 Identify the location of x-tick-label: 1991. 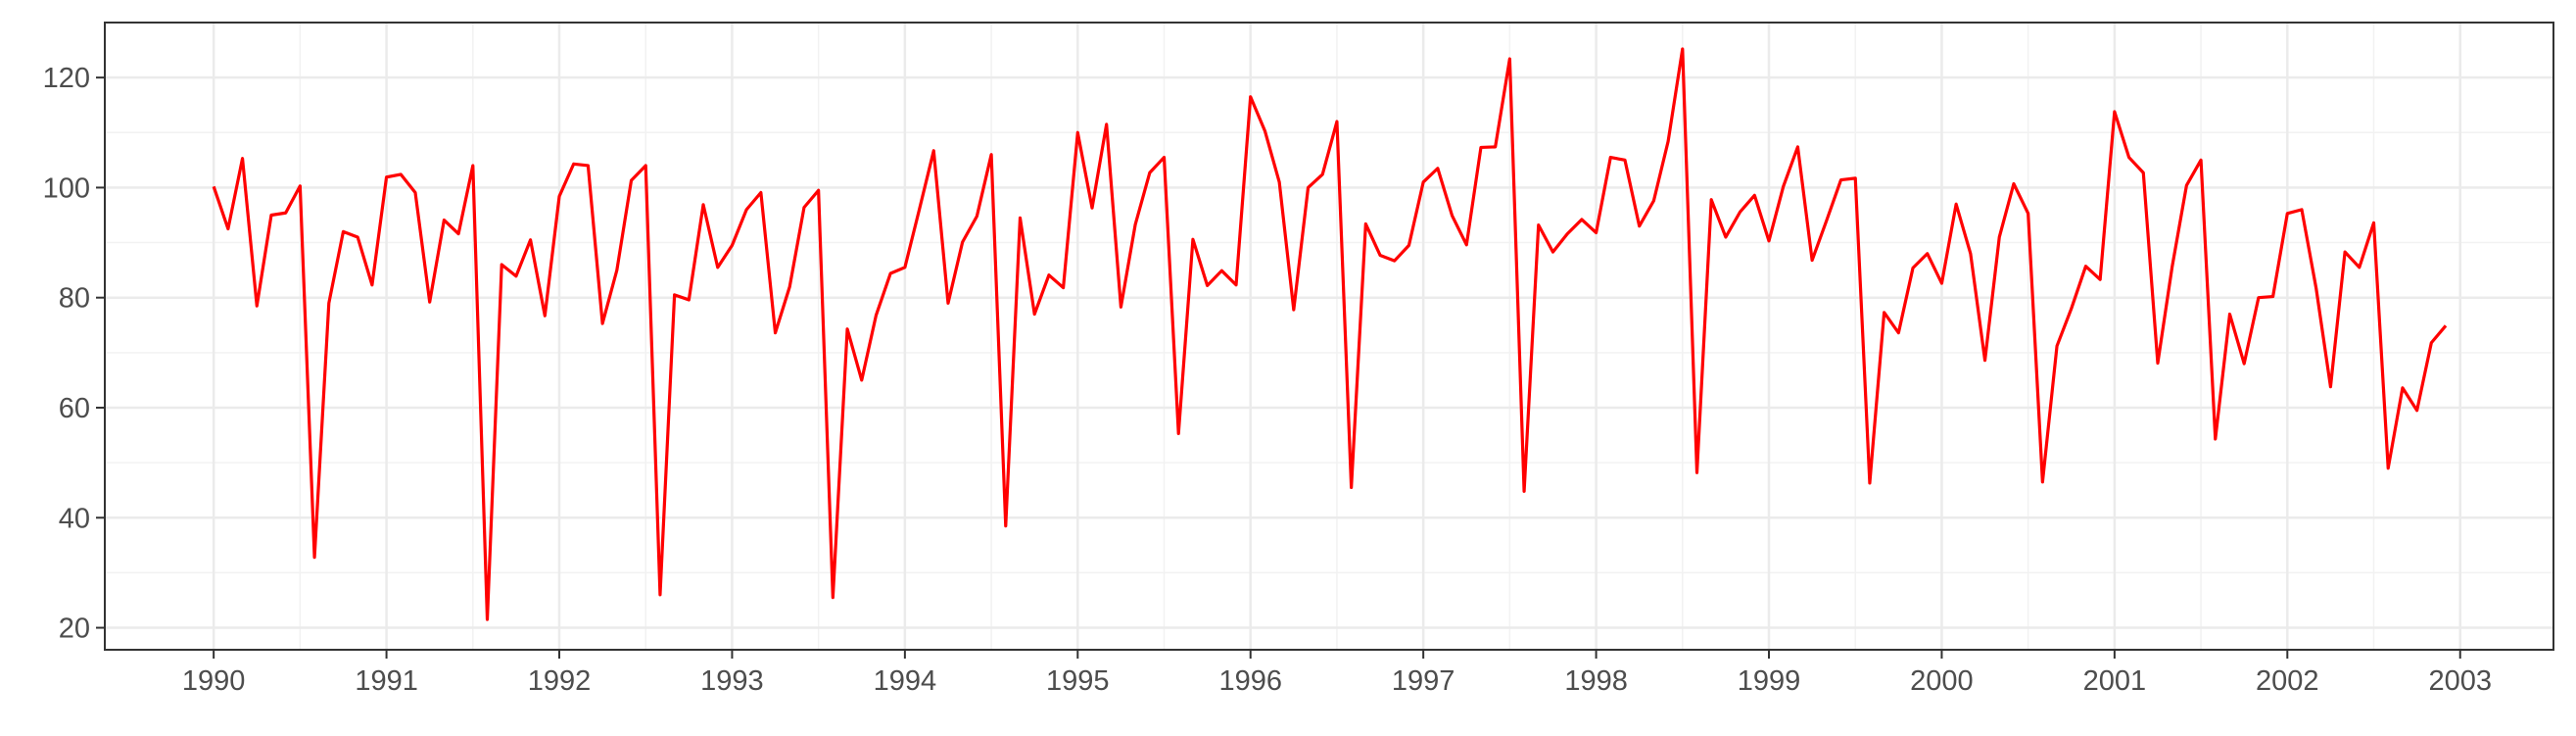
(387, 681).